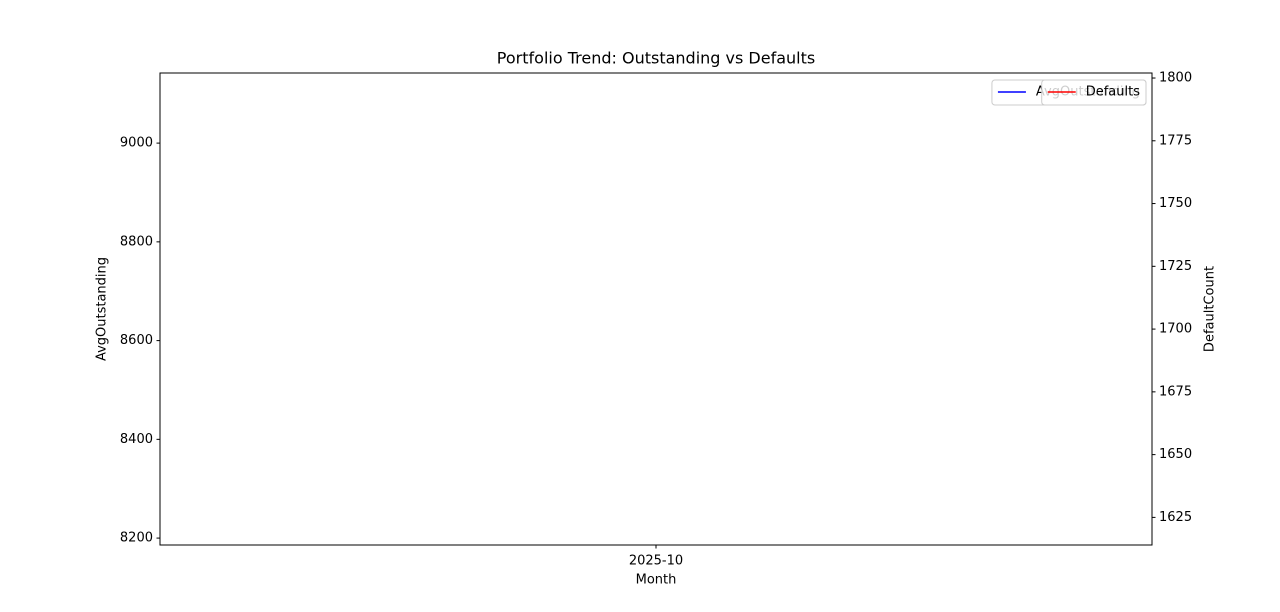 The width and height of the screenshot is (1280, 612). I want to click on y2-tick-label: 1725, so click(1175, 266).